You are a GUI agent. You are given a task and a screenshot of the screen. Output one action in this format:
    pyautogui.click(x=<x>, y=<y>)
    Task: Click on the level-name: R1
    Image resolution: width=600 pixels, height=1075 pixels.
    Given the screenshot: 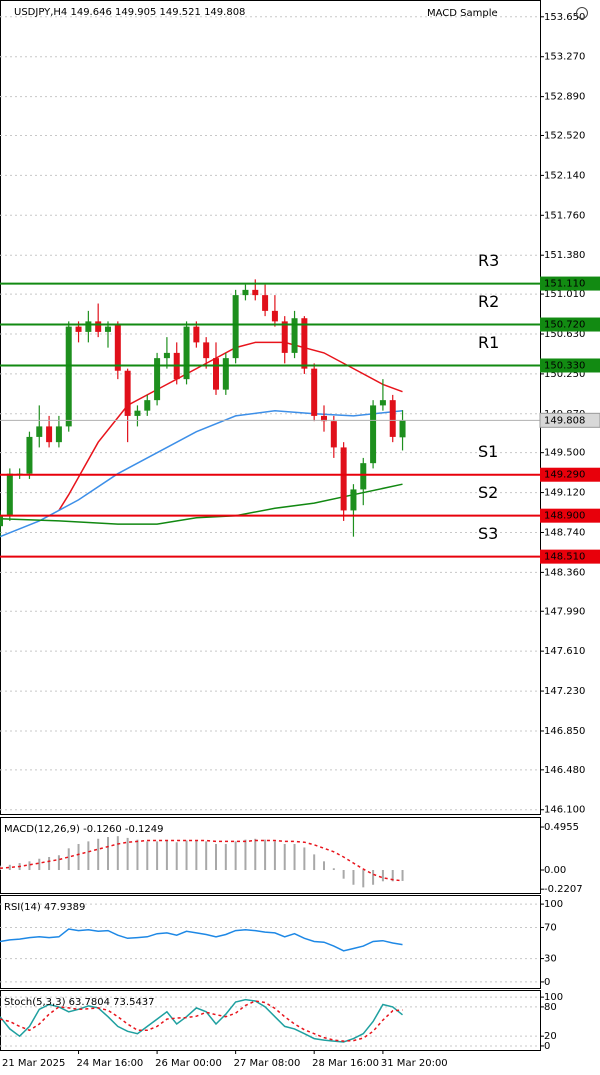 What is the action you would take?
    pyautogui.click(x=488, y=342)
    